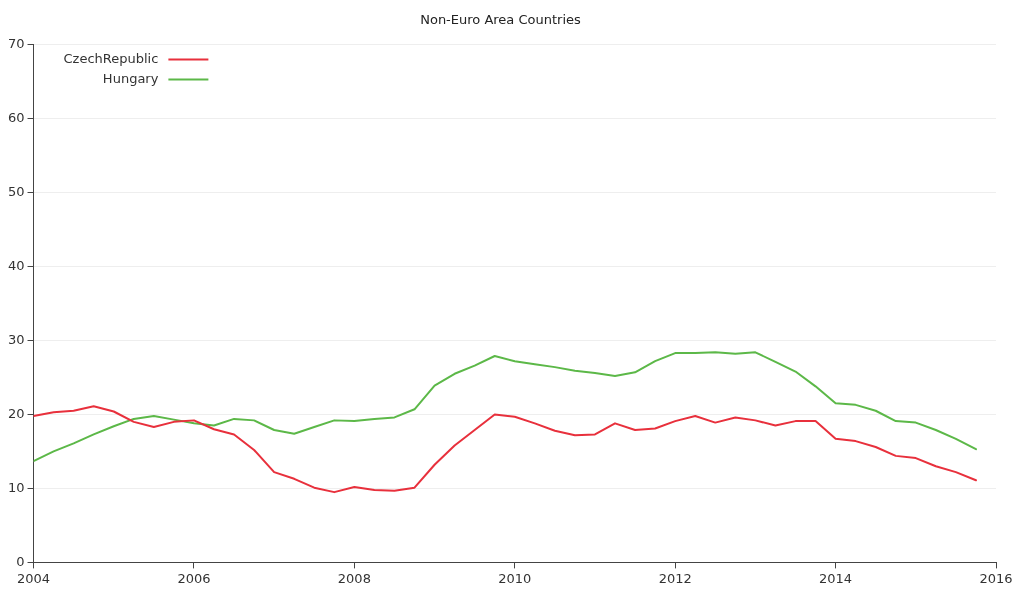 The image size is (1021, 595). I want to click on x-tick-label: 2016, so click(996, 578).